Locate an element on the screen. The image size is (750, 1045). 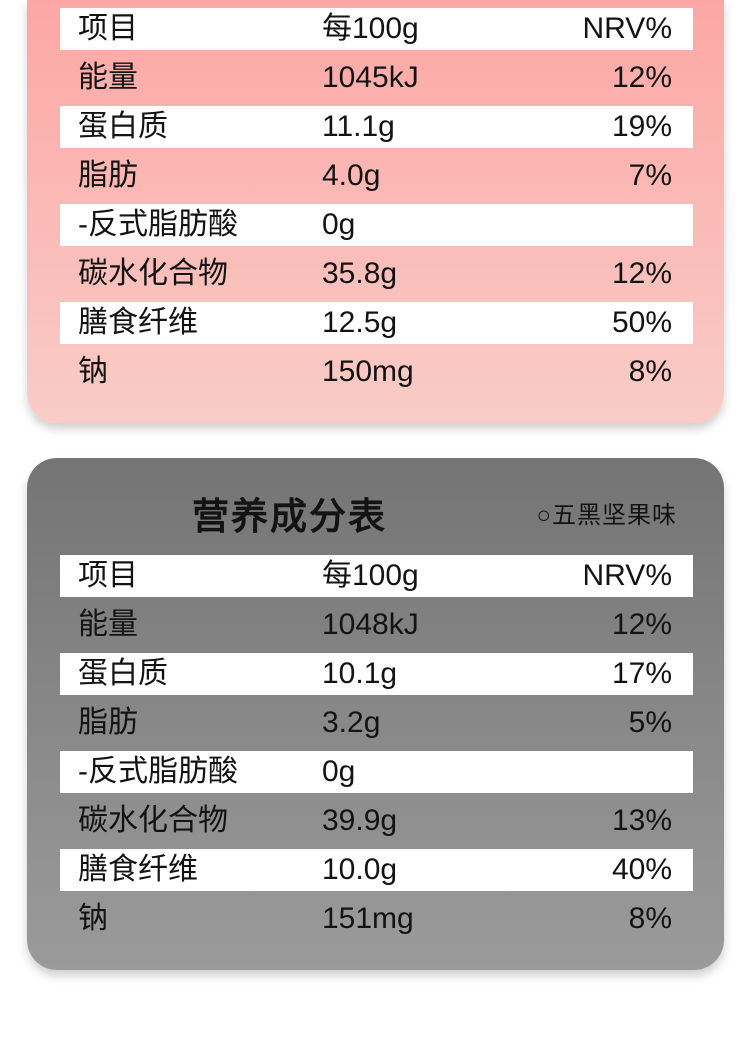
table-row: 脂肪 3.2g 5% is located at coordinates (376, 723).